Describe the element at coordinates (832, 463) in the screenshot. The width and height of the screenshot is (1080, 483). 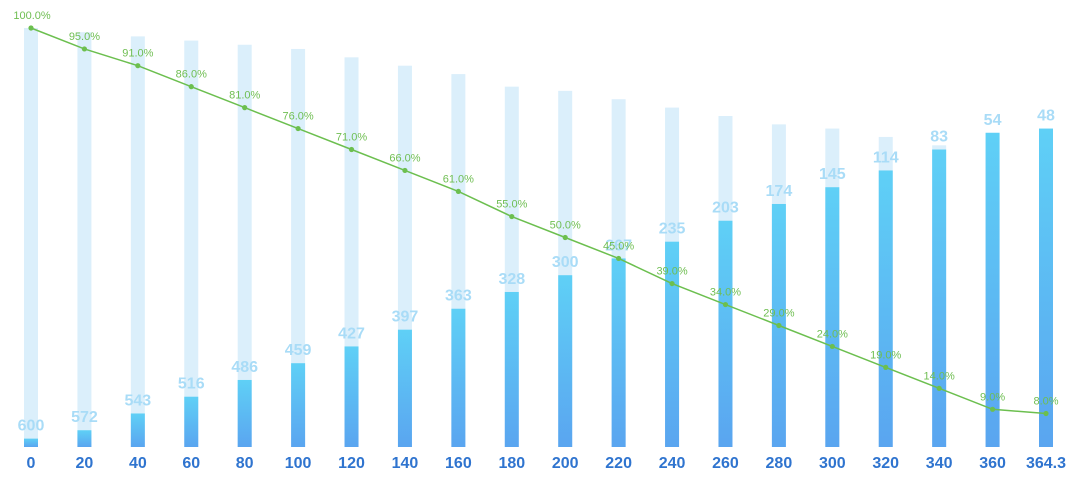
I see `x-tick-label: 300` at that location.